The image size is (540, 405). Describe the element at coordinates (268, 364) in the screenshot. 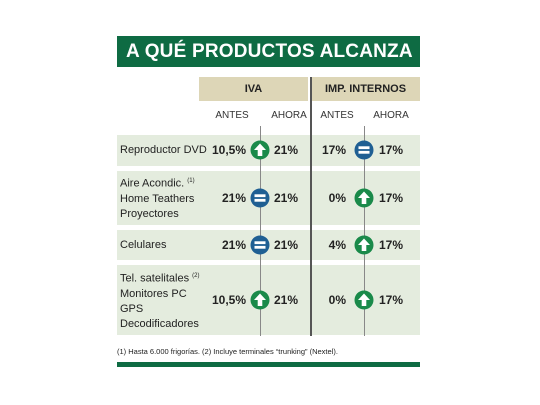

I see `bottom-bar` at that location.